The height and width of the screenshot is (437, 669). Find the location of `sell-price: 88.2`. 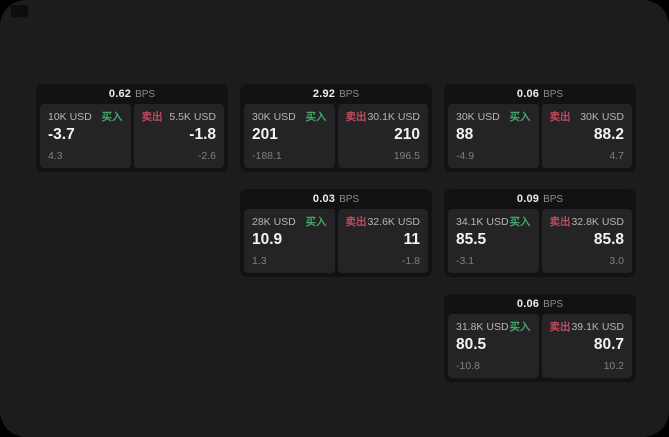

sell-price: 88.2 is located at coordinates (608, 134).